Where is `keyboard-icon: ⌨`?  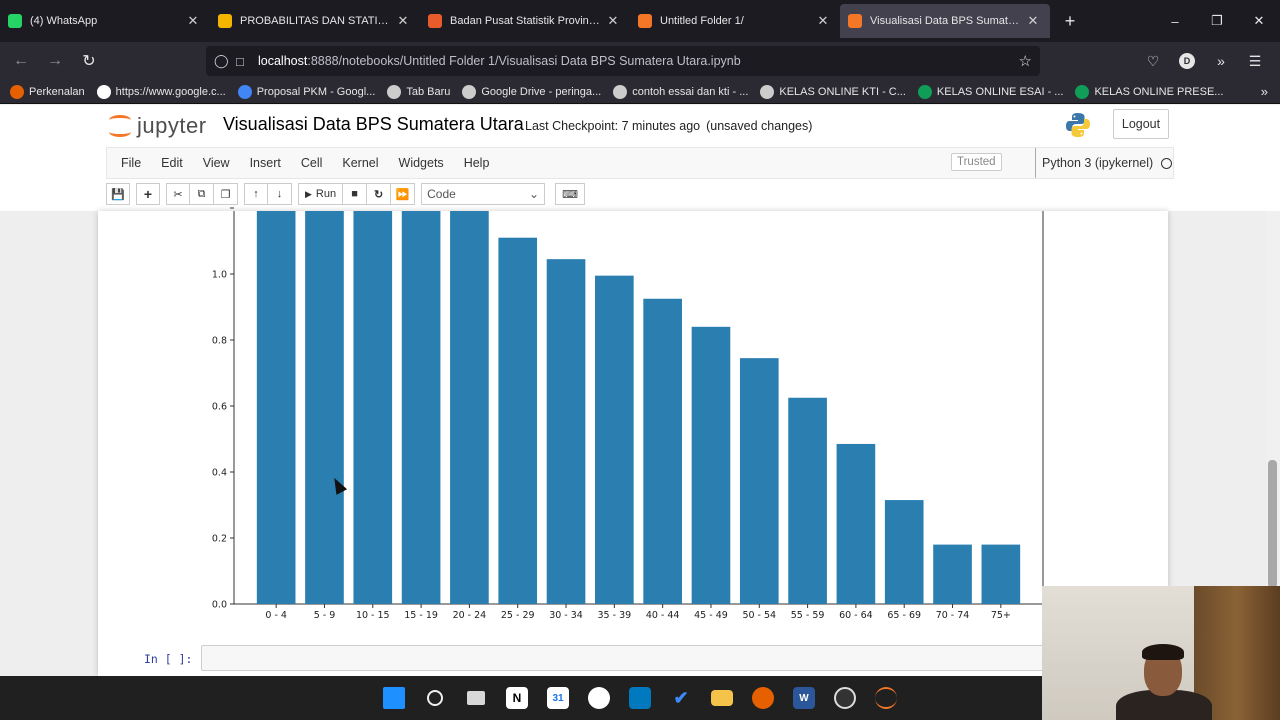 keyboard-icon: ⌨ is located at coordinates (570, 194).